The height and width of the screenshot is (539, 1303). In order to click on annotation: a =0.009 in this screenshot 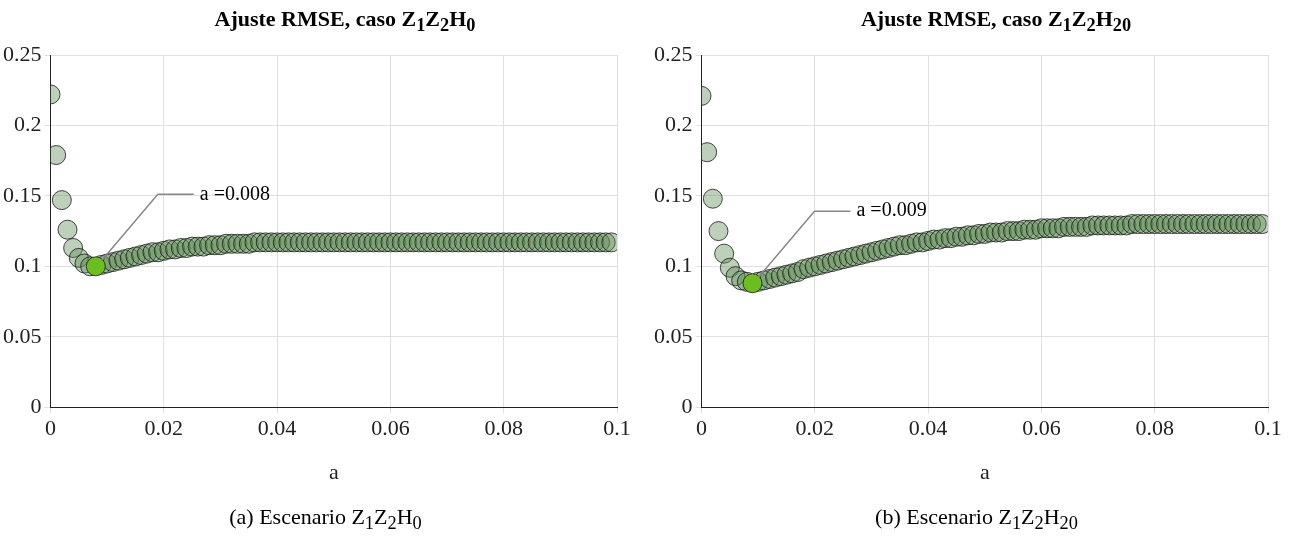, I will do `click(891, 209)`.